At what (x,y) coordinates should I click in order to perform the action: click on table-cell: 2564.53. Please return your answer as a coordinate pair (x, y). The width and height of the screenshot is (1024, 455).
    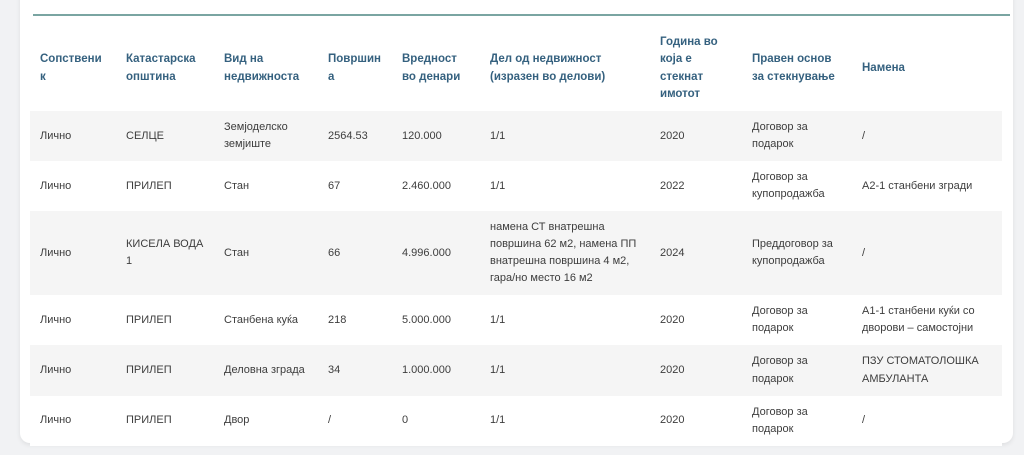
    Looking at the image, I should click on (348, 135).